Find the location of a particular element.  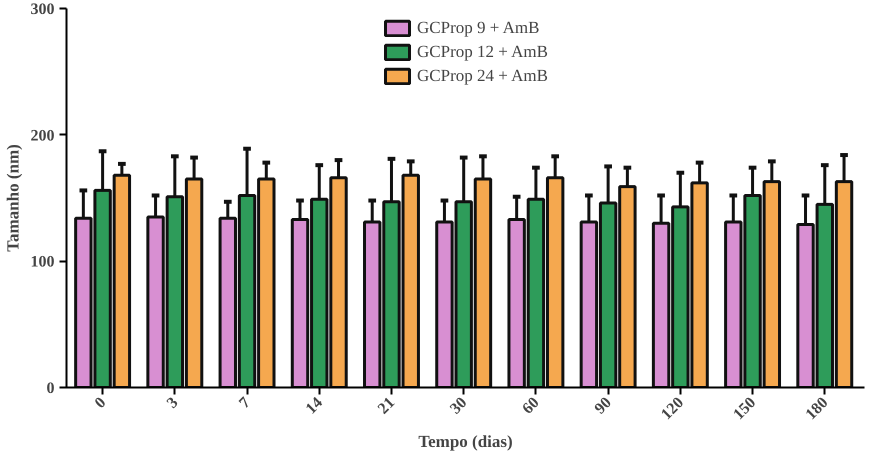

x-tick-label: 7 is located at coordinates (245, 403).